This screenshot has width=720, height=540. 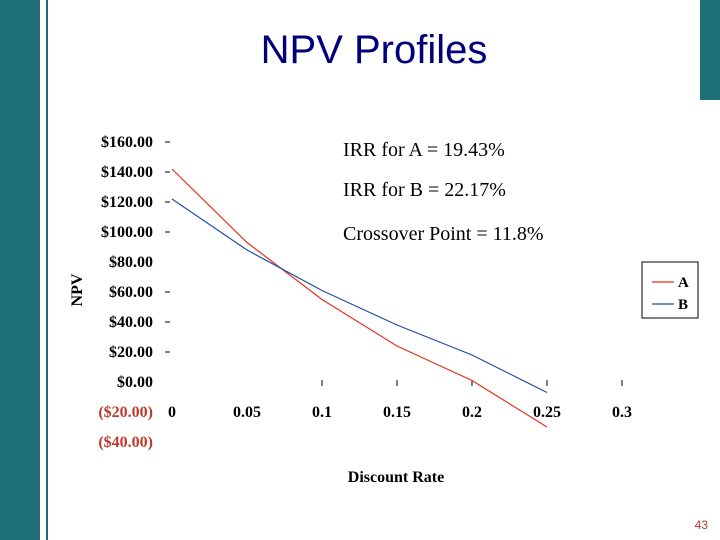 I want to click on y-tick-label: $160.00, so click(x=127, y=142).